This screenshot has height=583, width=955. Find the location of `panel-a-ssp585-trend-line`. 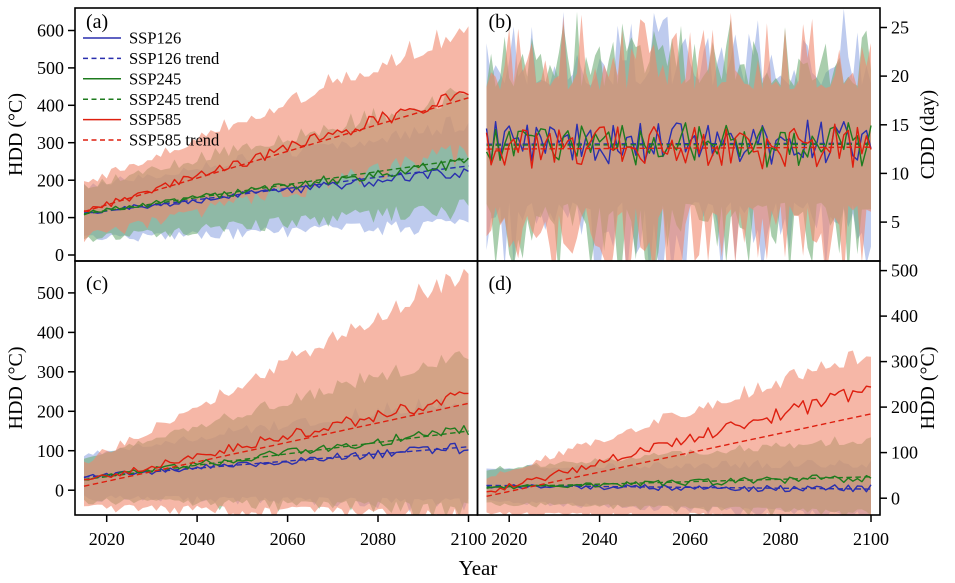

panel-a-ssp585-trend-line is located at coordinates (276, 155).